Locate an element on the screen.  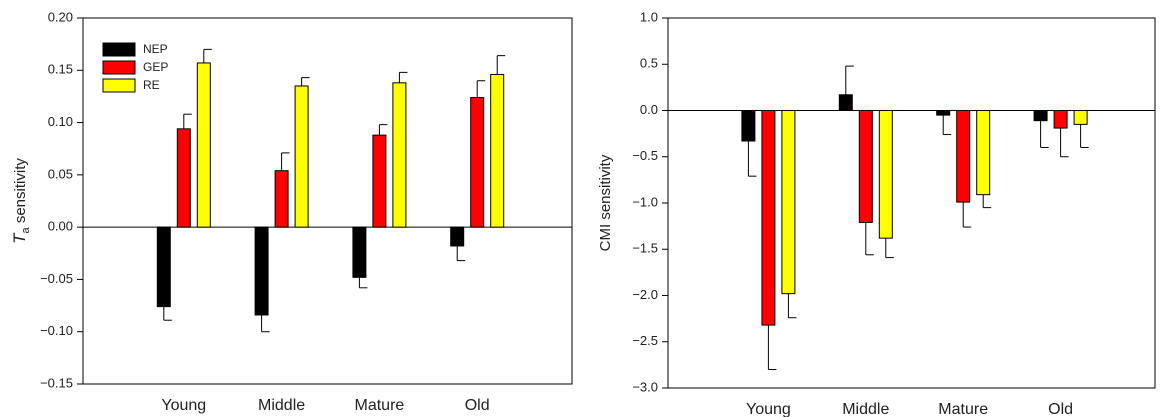
y-axis-label-text: CMI sensitivity is located at coordinates (605, 202).